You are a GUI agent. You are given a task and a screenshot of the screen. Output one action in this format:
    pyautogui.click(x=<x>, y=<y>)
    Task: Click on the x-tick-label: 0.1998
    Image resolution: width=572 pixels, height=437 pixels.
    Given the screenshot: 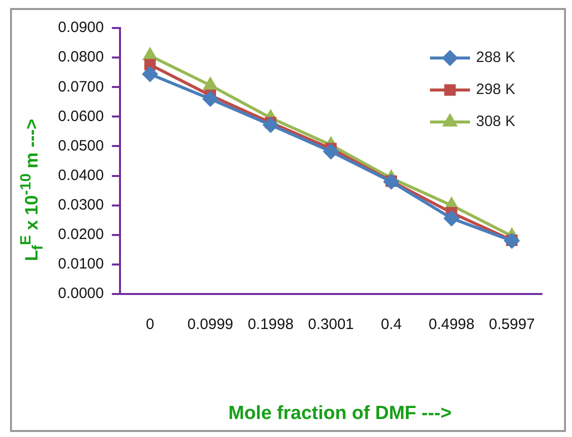 What is the action you would take?
    pyautogui.click(x=271, y=325)
    